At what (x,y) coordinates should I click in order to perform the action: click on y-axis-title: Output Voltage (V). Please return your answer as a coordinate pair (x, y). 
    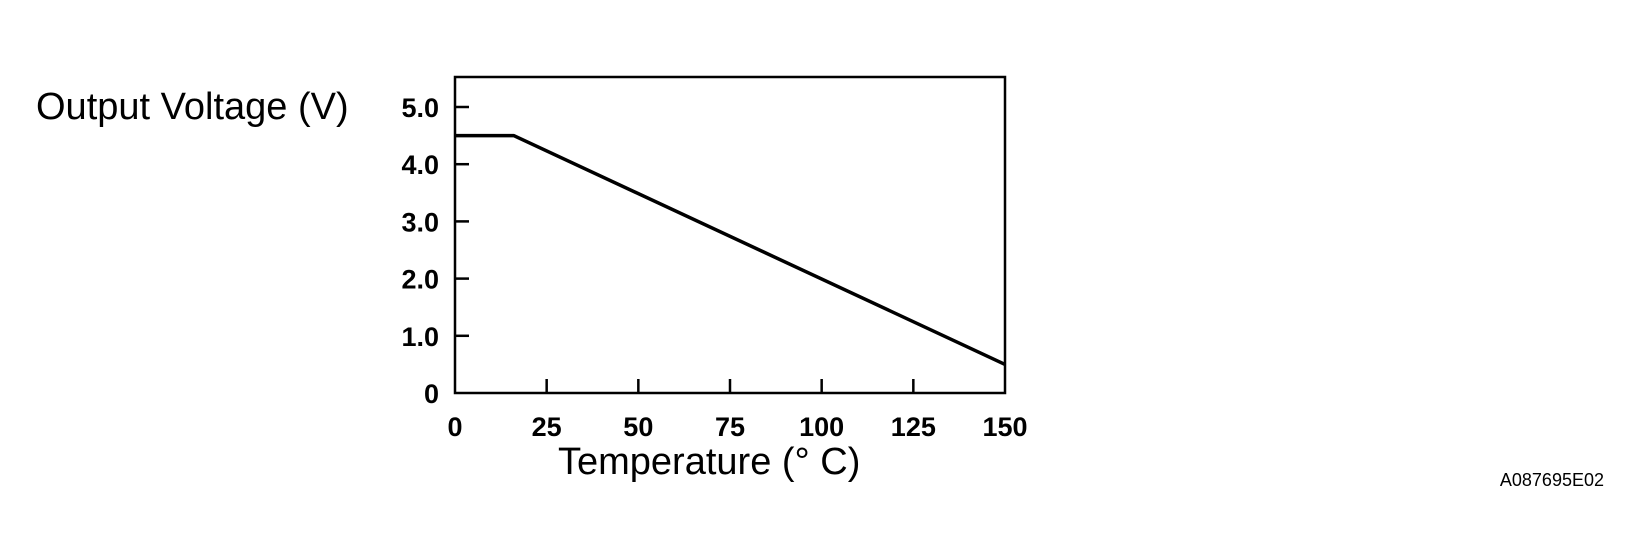
    Looking at the image, I should click on (192, 107).